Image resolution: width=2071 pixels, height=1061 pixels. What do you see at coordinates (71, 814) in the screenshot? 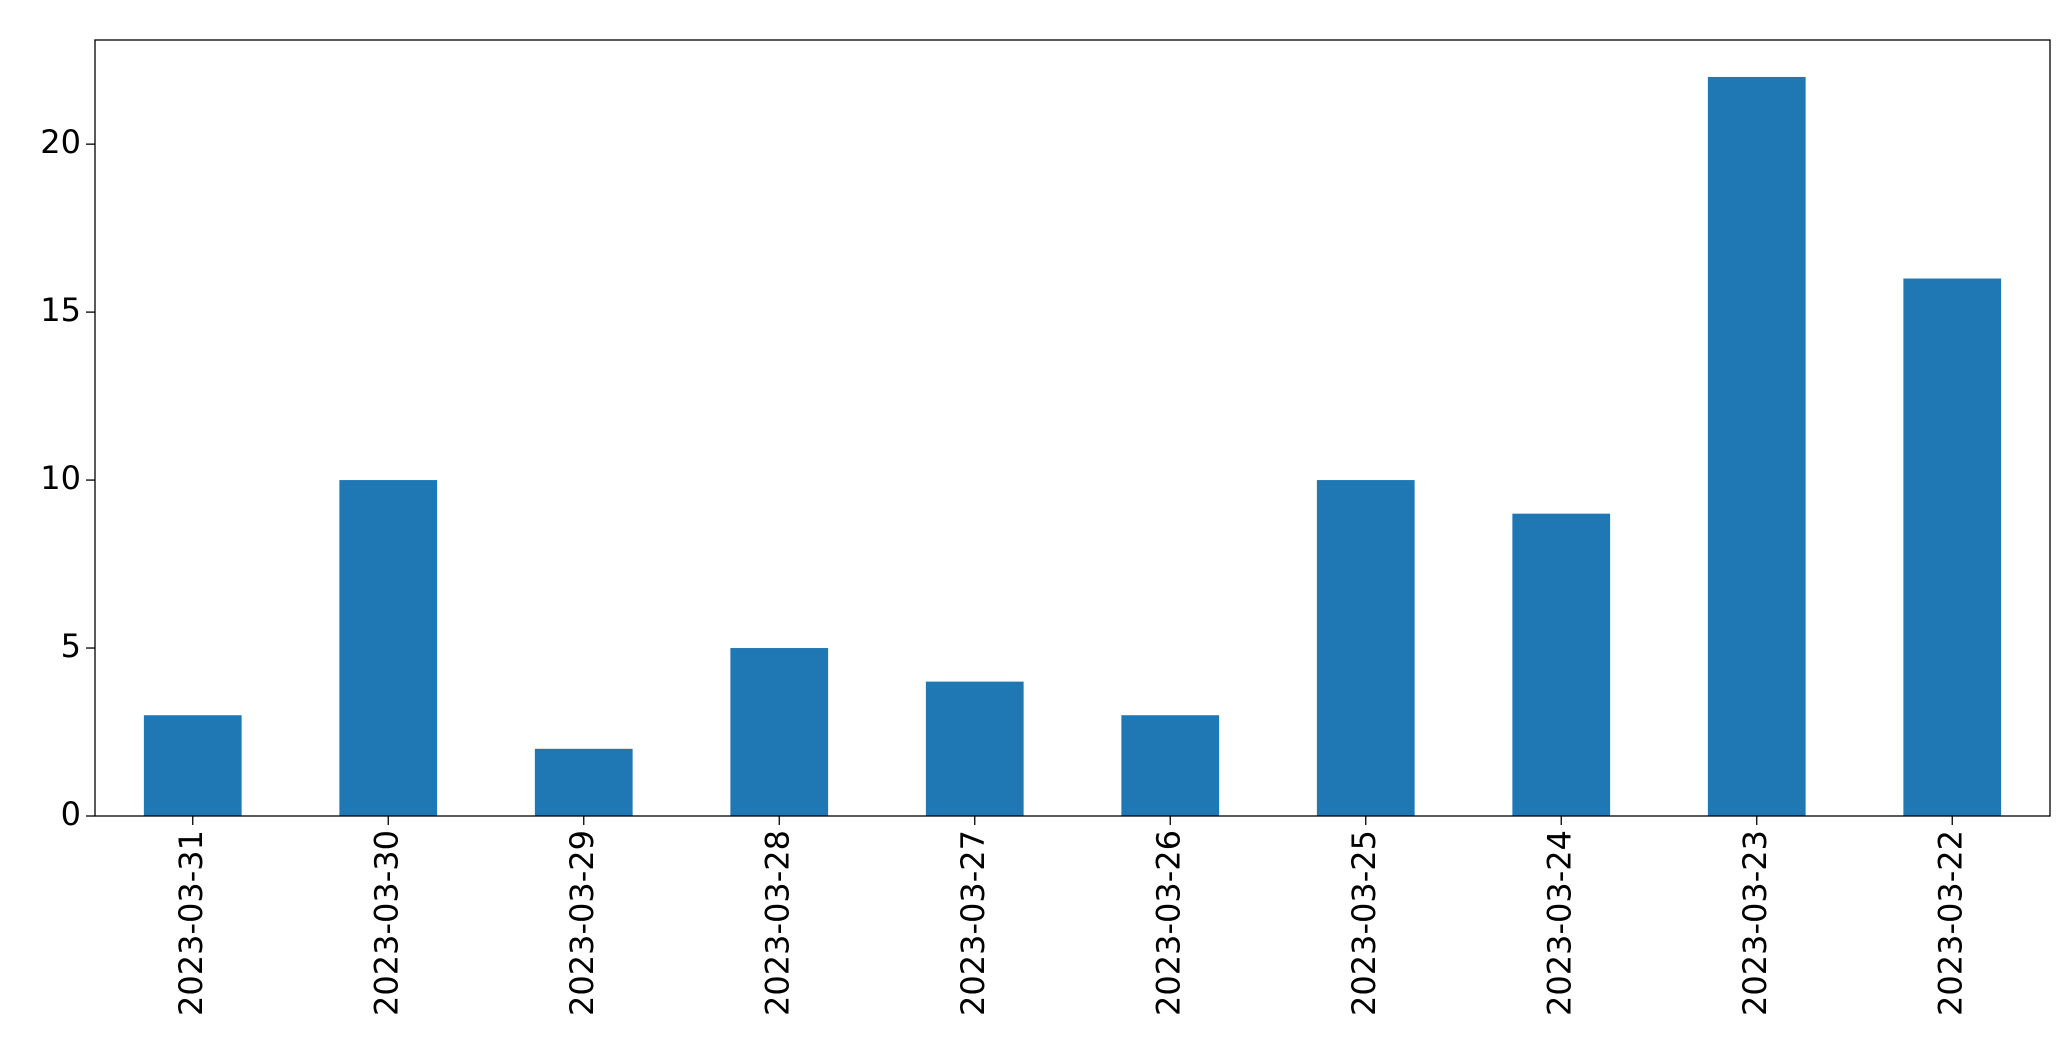
I see `y-tick-label: 0` at bounding box center [71, 814].